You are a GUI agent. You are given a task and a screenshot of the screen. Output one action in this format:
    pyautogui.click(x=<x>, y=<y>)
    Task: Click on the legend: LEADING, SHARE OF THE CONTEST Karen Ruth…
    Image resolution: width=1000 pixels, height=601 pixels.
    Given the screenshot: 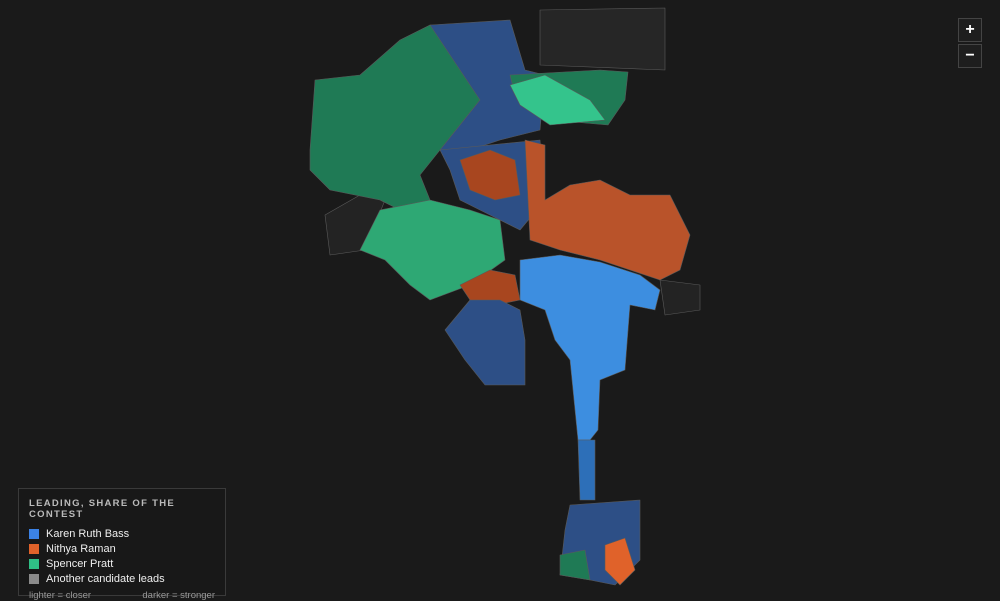 What is the action you would take?
    pyautogui.click(x=122, y=544)
    